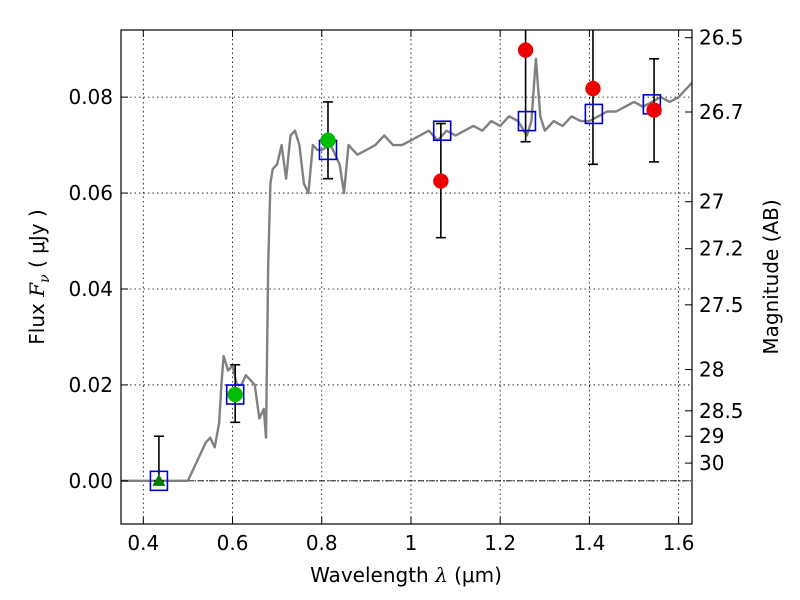 Image resolution: width=800 pixels, height=600 pixels. I want to click on magnitude-axis-ticks: 26.5 26.7 27 27.2 27.5 28 28.529 30, so click(714, 250).